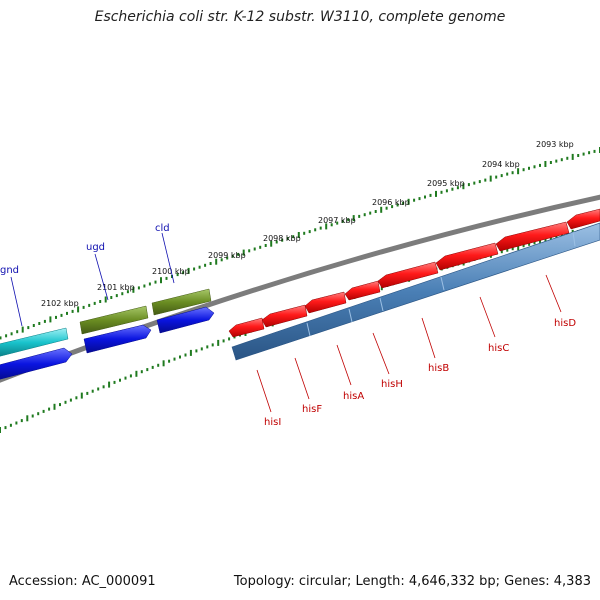 Image resolution: width=600 pixels, height=600 pixels. What do you see at coordinates (441, 284) in the screenshot?
I see `operon-dividers` at bounding box center [441, 284].